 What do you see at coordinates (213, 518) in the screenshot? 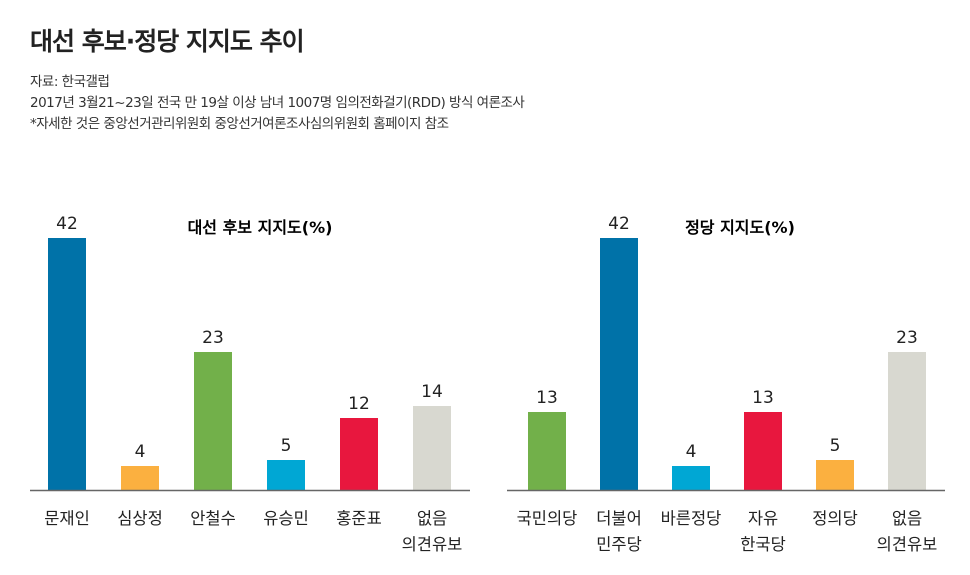
I see `category-label: 안철수` at bounding box center [213, 518].